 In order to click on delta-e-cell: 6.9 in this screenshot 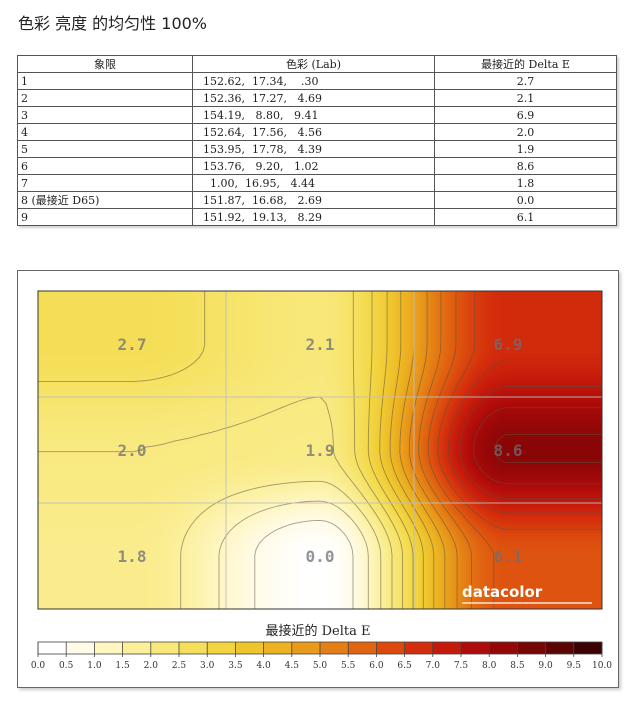, I will do `click(525, 115)`.